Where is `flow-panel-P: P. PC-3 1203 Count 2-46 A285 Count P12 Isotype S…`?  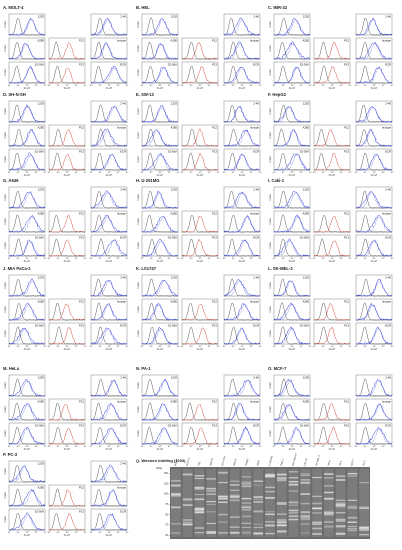
flow-panel-P: P. PC-3 1203 Count 2-46 A285 Count P12 Isotype S… is located at coordinates (66, 494).